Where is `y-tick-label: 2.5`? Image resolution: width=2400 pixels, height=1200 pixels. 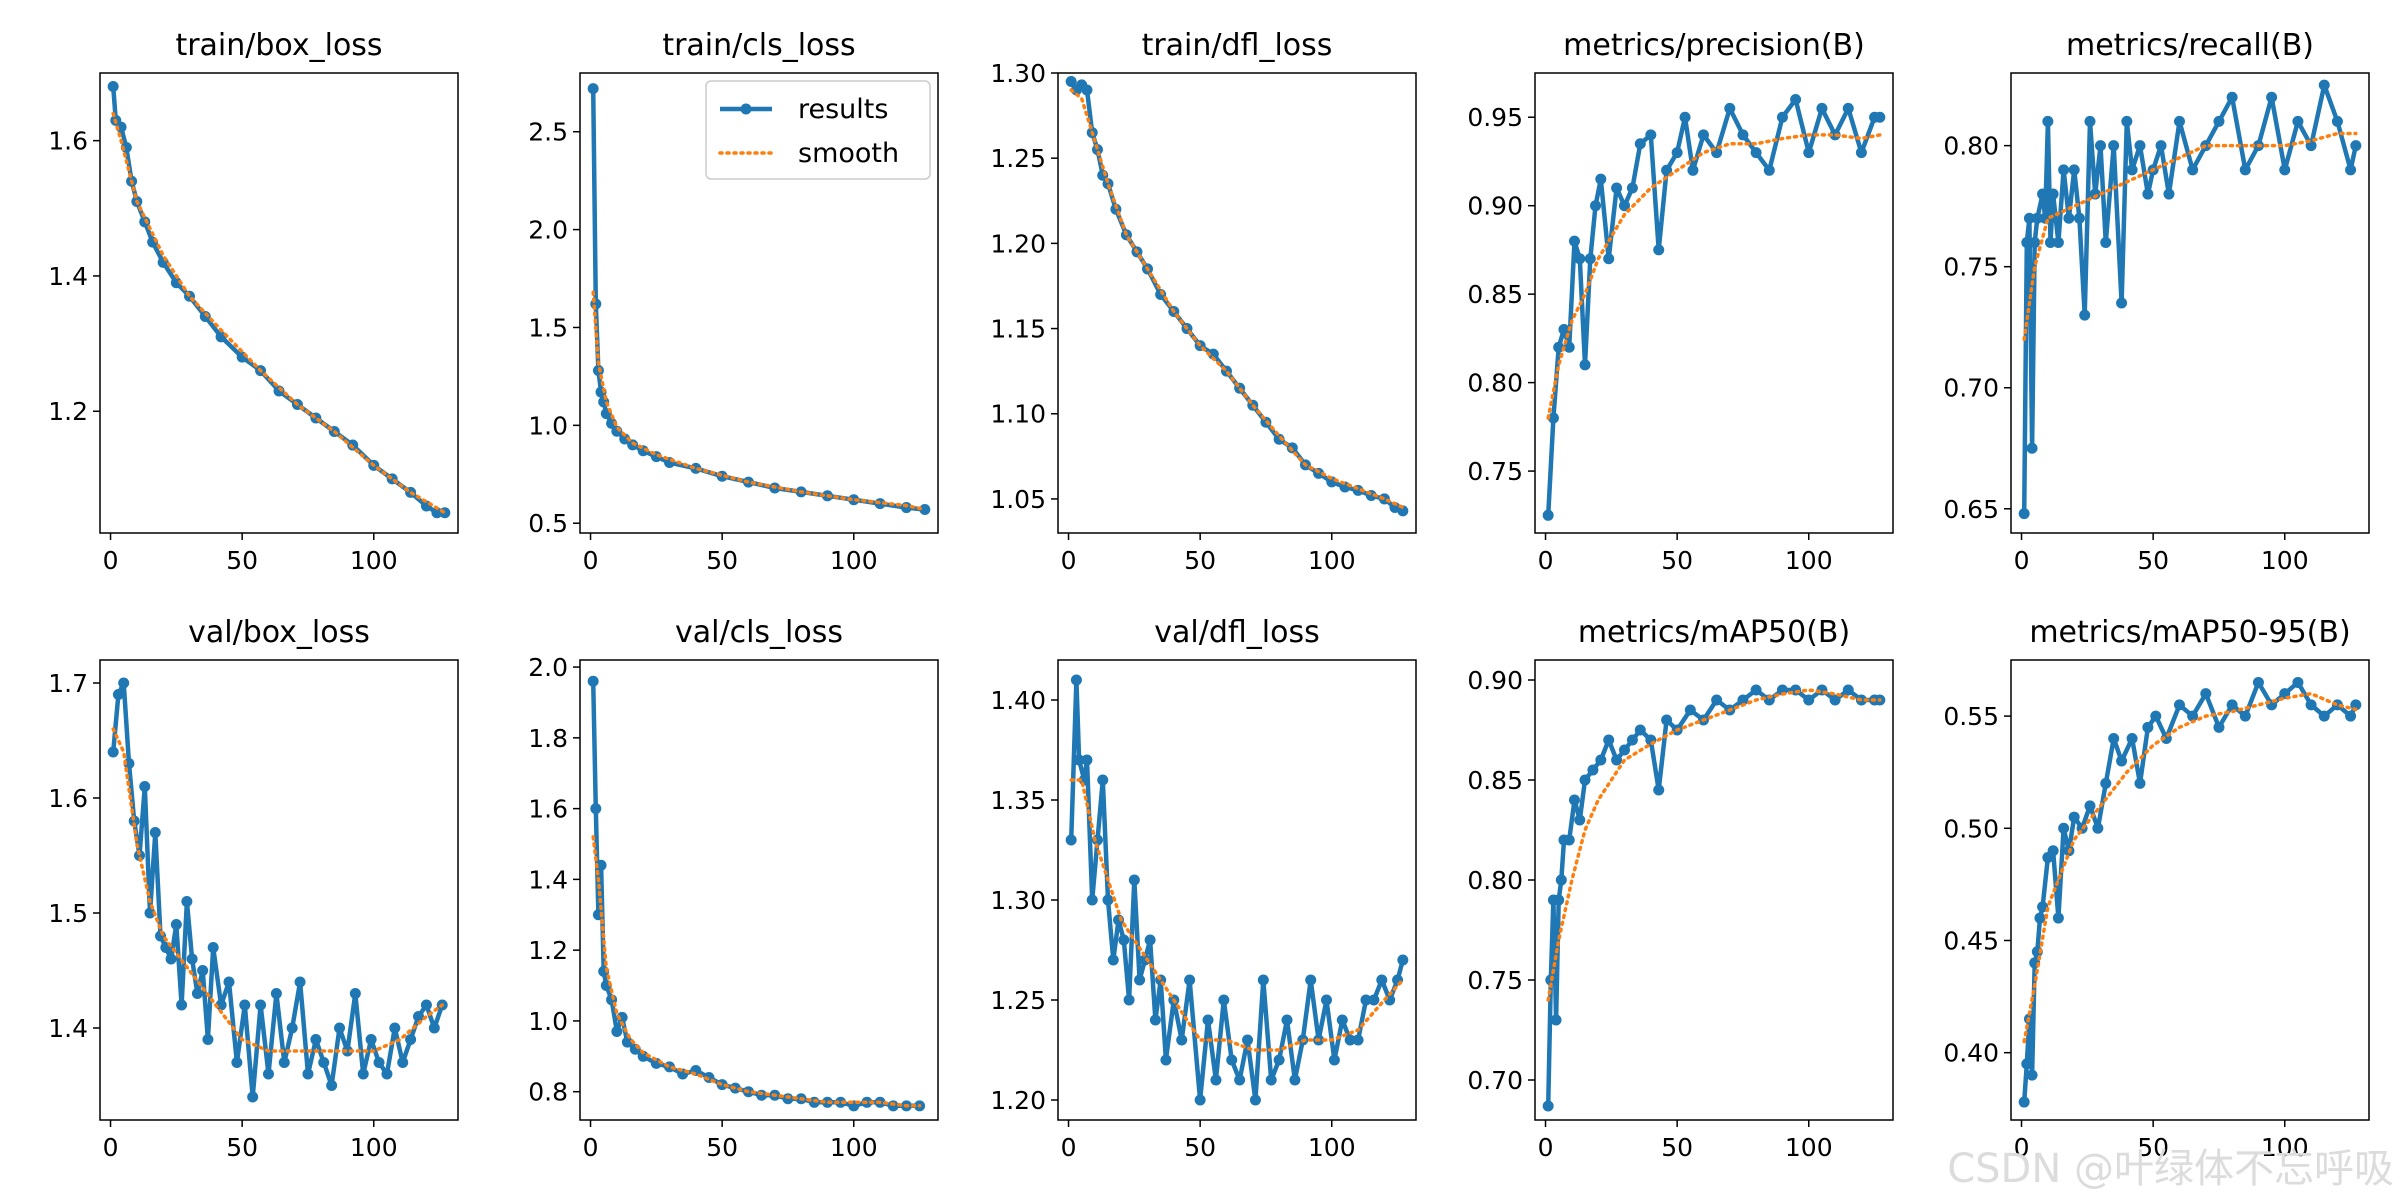 y-tick-label: 2.5 is located at coordinates (548, 132).